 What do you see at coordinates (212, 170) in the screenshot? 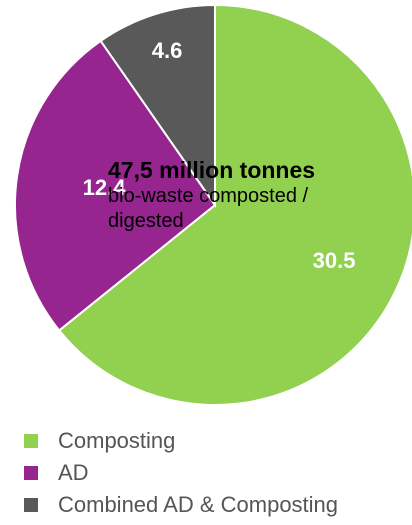
I see `annotation-title: 47,5 million tonnes` at bounding box center [212, 170].